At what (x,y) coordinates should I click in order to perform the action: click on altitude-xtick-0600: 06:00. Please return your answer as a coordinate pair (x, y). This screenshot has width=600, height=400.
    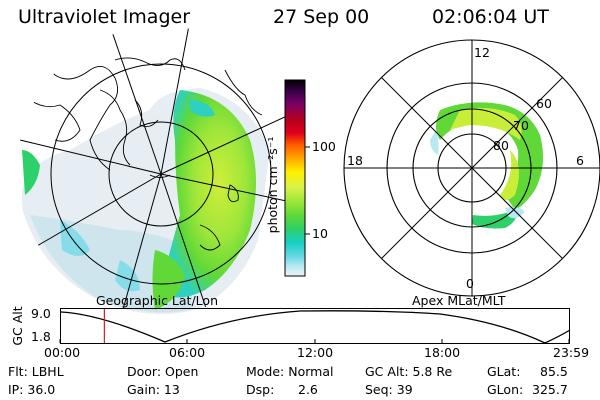
    Looking at the image, I should click on (187, 352).